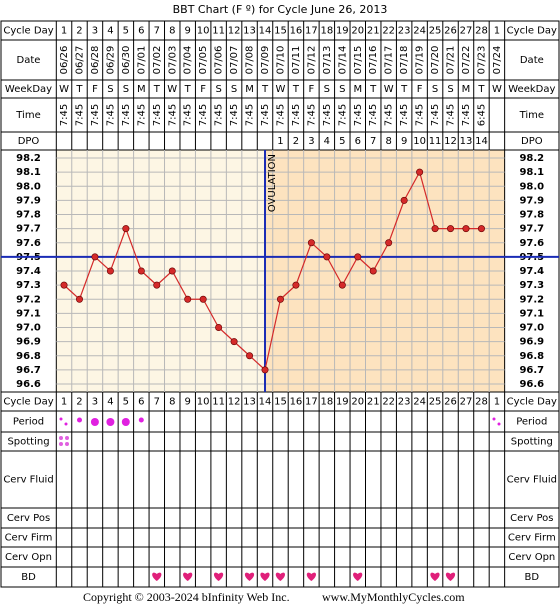  What do you see at coordinates (389, 60) in the screenshot?
I see `date-cell: 07/17` at bounding box center [389, 60].